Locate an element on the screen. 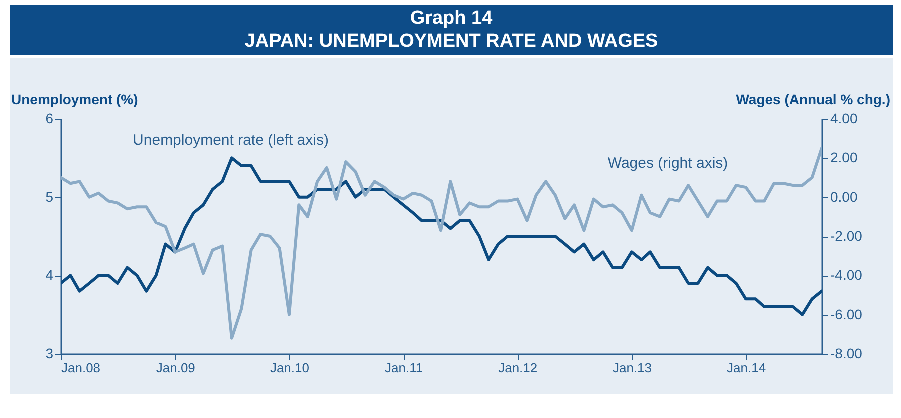 The width and height of the screenshot is (901, 418). y2-tick-label: 2.00 is located at coordinates (844, 158).